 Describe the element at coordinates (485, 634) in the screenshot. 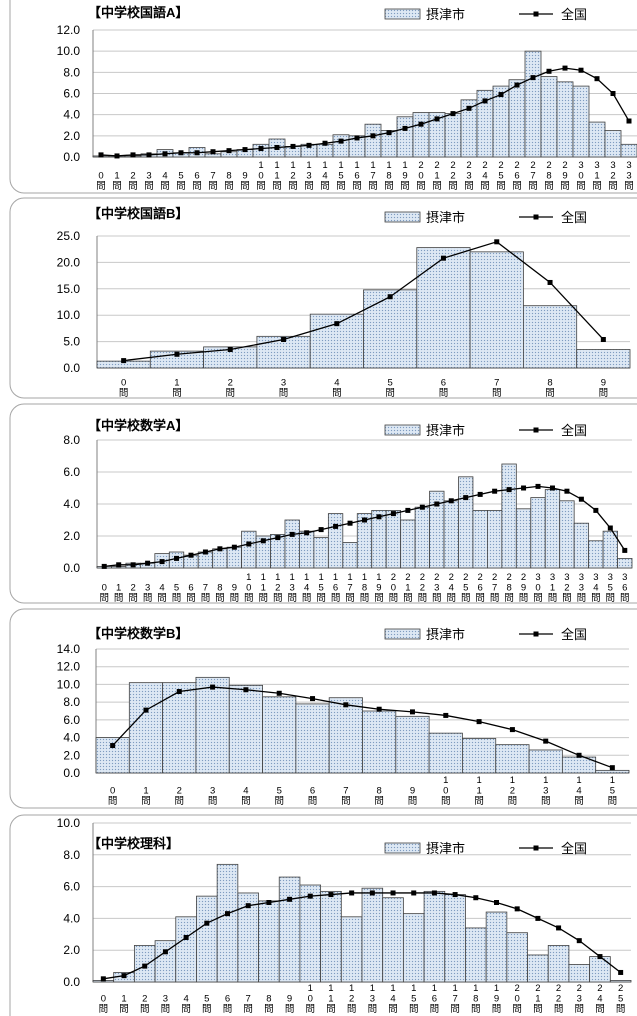

I see `legend: 摂津市 全国` at that location.